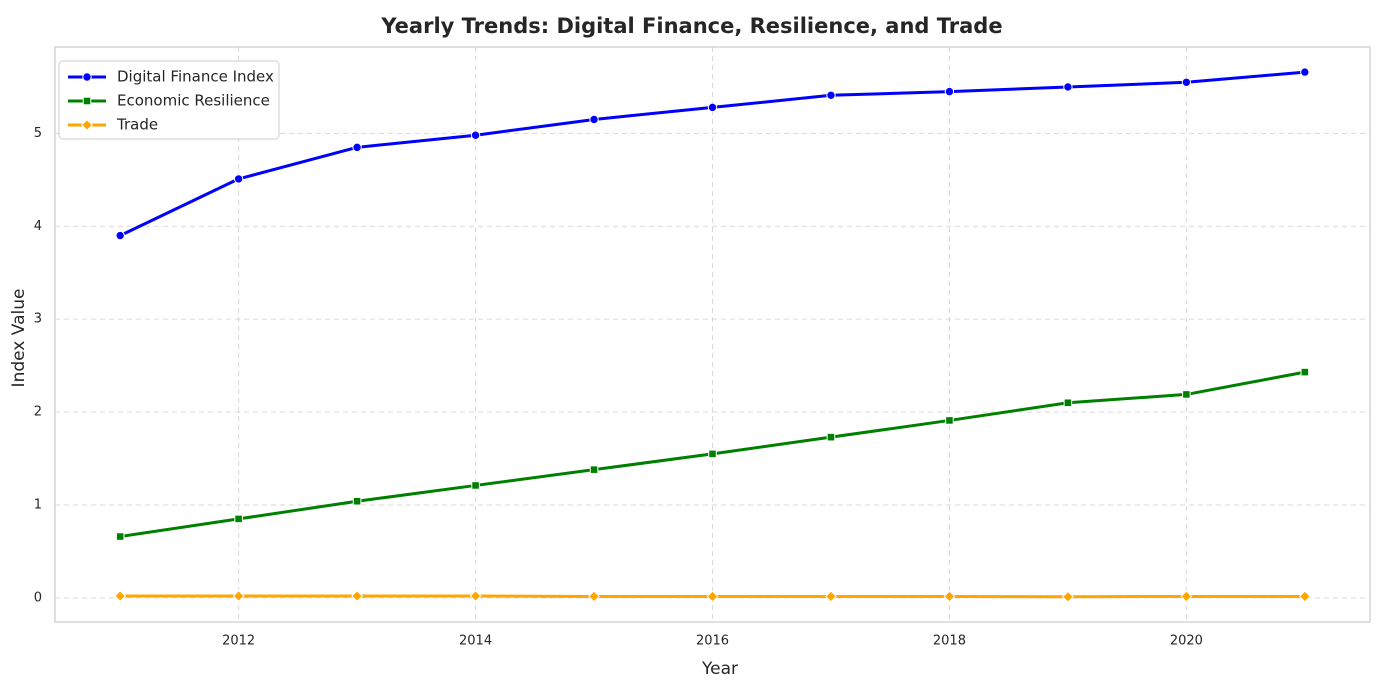  What do you see at coordinates (137, 125) in the screenshot?
I see `legend-label: Trade` at bounding box center [137, 125].